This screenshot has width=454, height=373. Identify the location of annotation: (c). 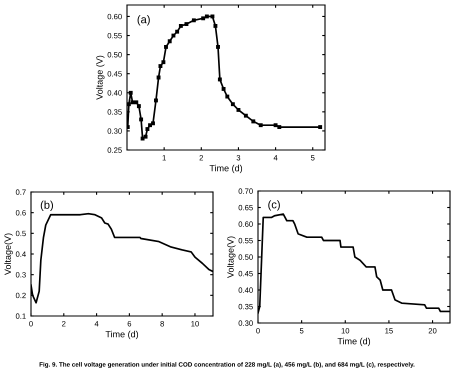
(274, 205).